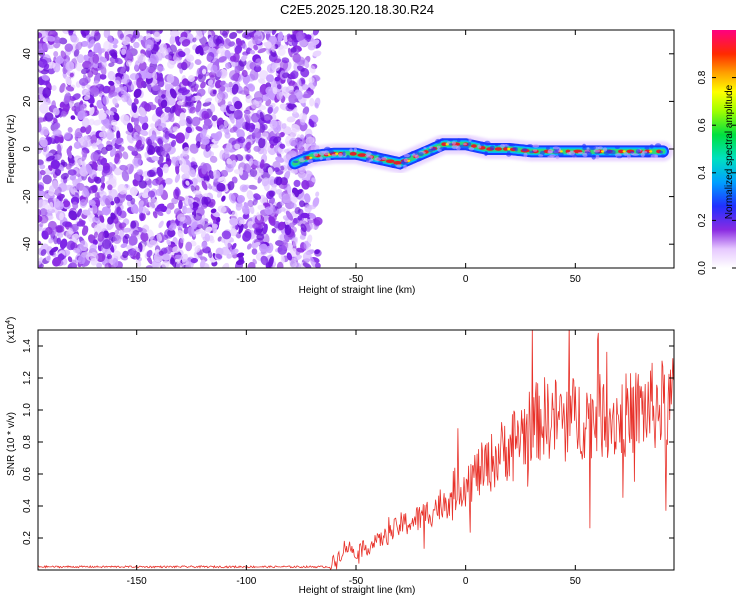  I want to click on snr-scale-prefix: (x10, so click(11, 333).